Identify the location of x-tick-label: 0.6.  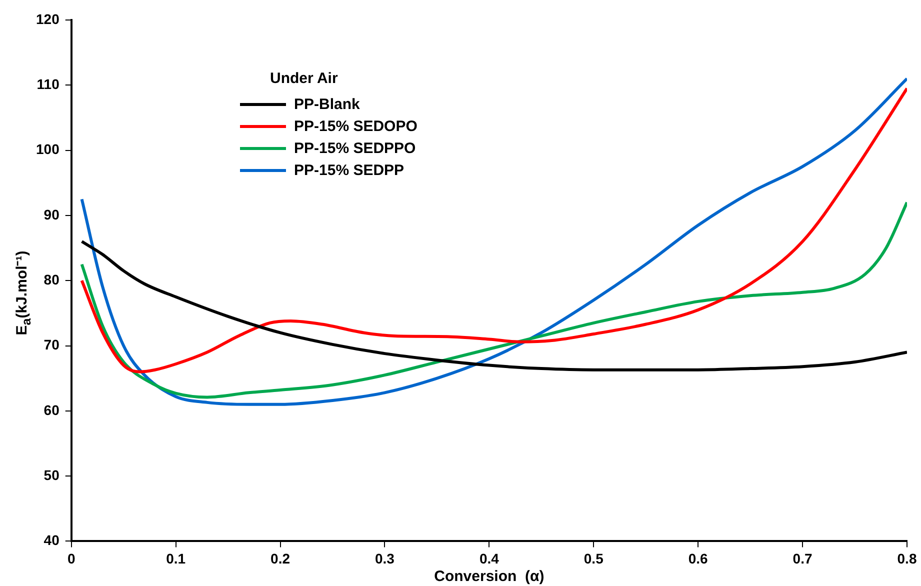
(698, 558).